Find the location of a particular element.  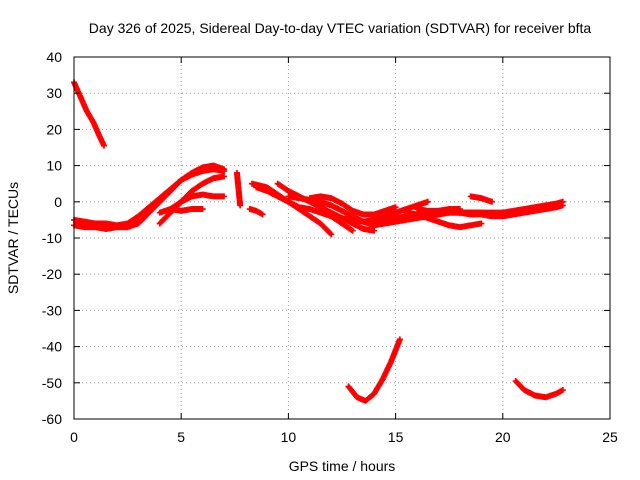

y-tick-label: -40 is located at coordinates (52, 347).